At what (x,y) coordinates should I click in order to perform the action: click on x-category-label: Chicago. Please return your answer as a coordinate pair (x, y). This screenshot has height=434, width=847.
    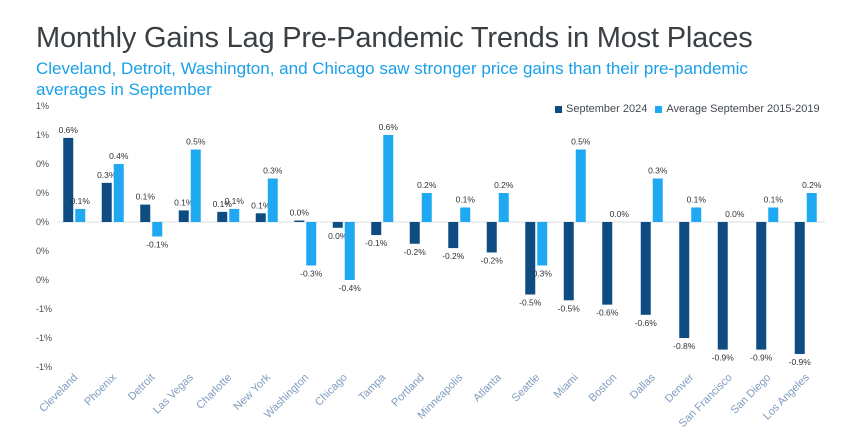
    Looking at the image, I should click on (331, 390).